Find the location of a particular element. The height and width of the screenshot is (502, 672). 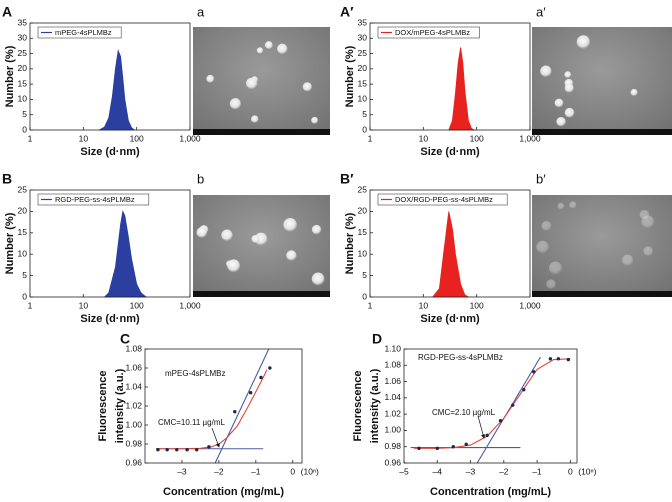

x-unit: (10ⁿ) is located at coordinates (587, 471).